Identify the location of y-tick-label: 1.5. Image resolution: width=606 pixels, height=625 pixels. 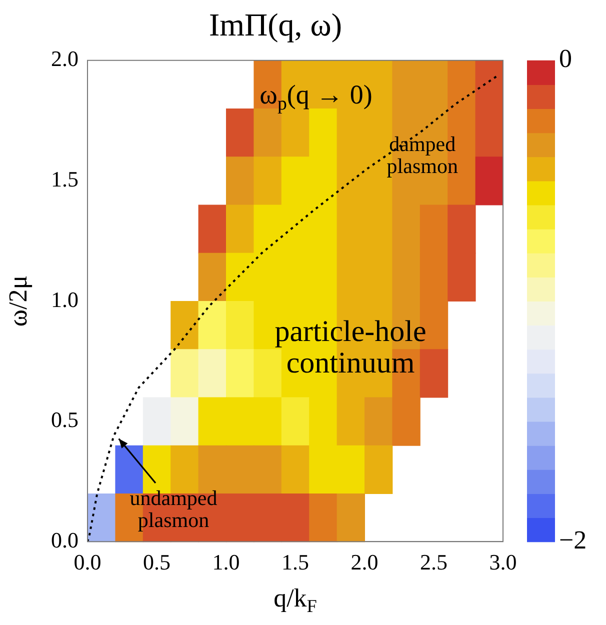
(64, 179).